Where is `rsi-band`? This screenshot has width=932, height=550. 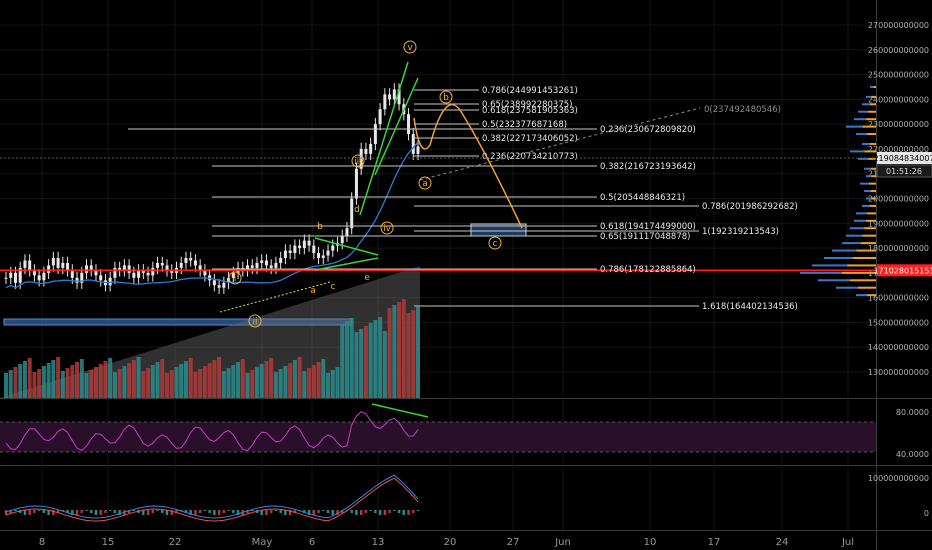
rsi-band is located at coordinates (438, 437).